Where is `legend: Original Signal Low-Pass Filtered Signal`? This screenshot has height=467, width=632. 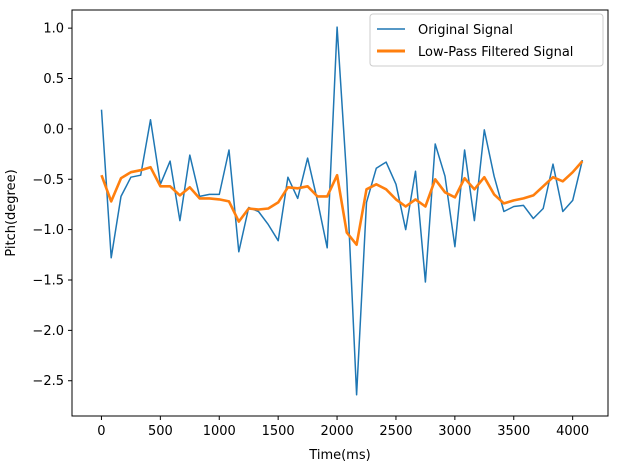
legend: Original Signal Low-Pass Filtered Signal is located at coordinates (486, 40).